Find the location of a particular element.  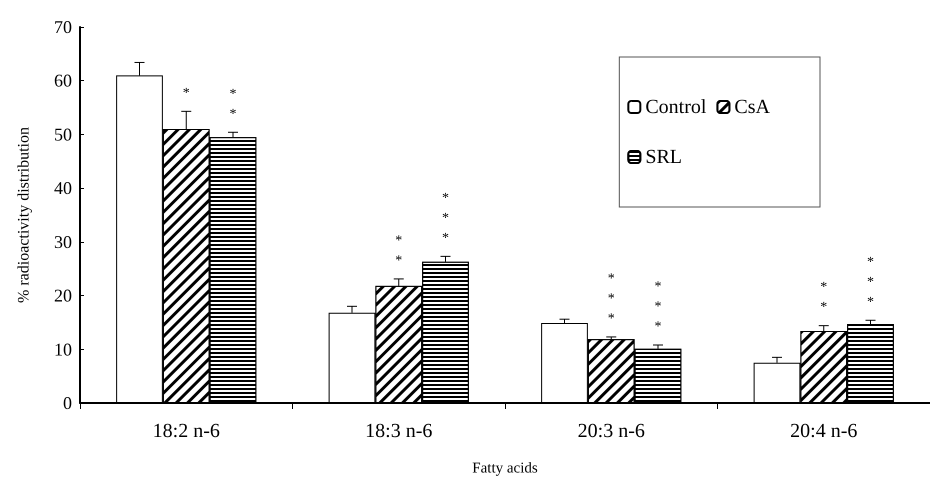

legend-label: Control is located at coordinates (676, 107).